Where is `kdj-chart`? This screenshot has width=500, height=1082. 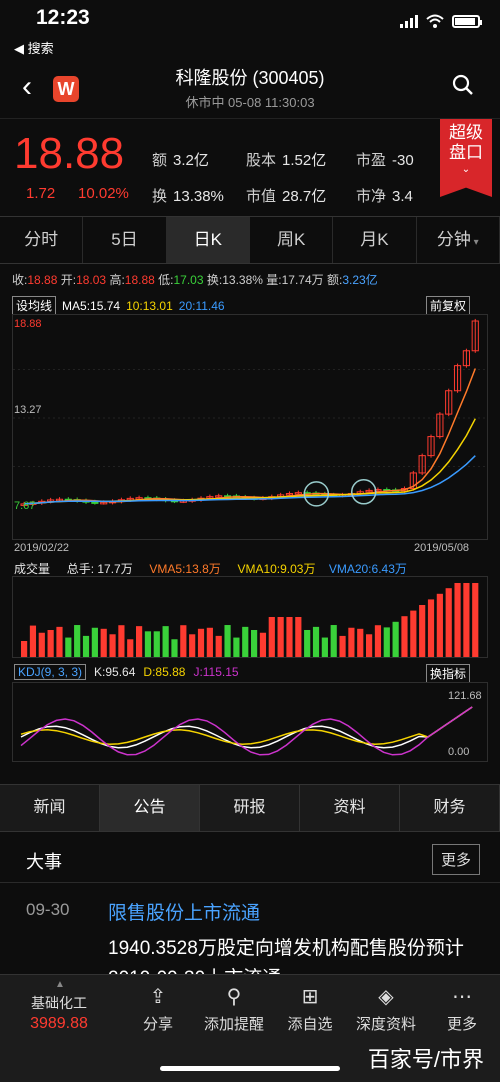 kdj-chart is located at coordinates (250, 722).